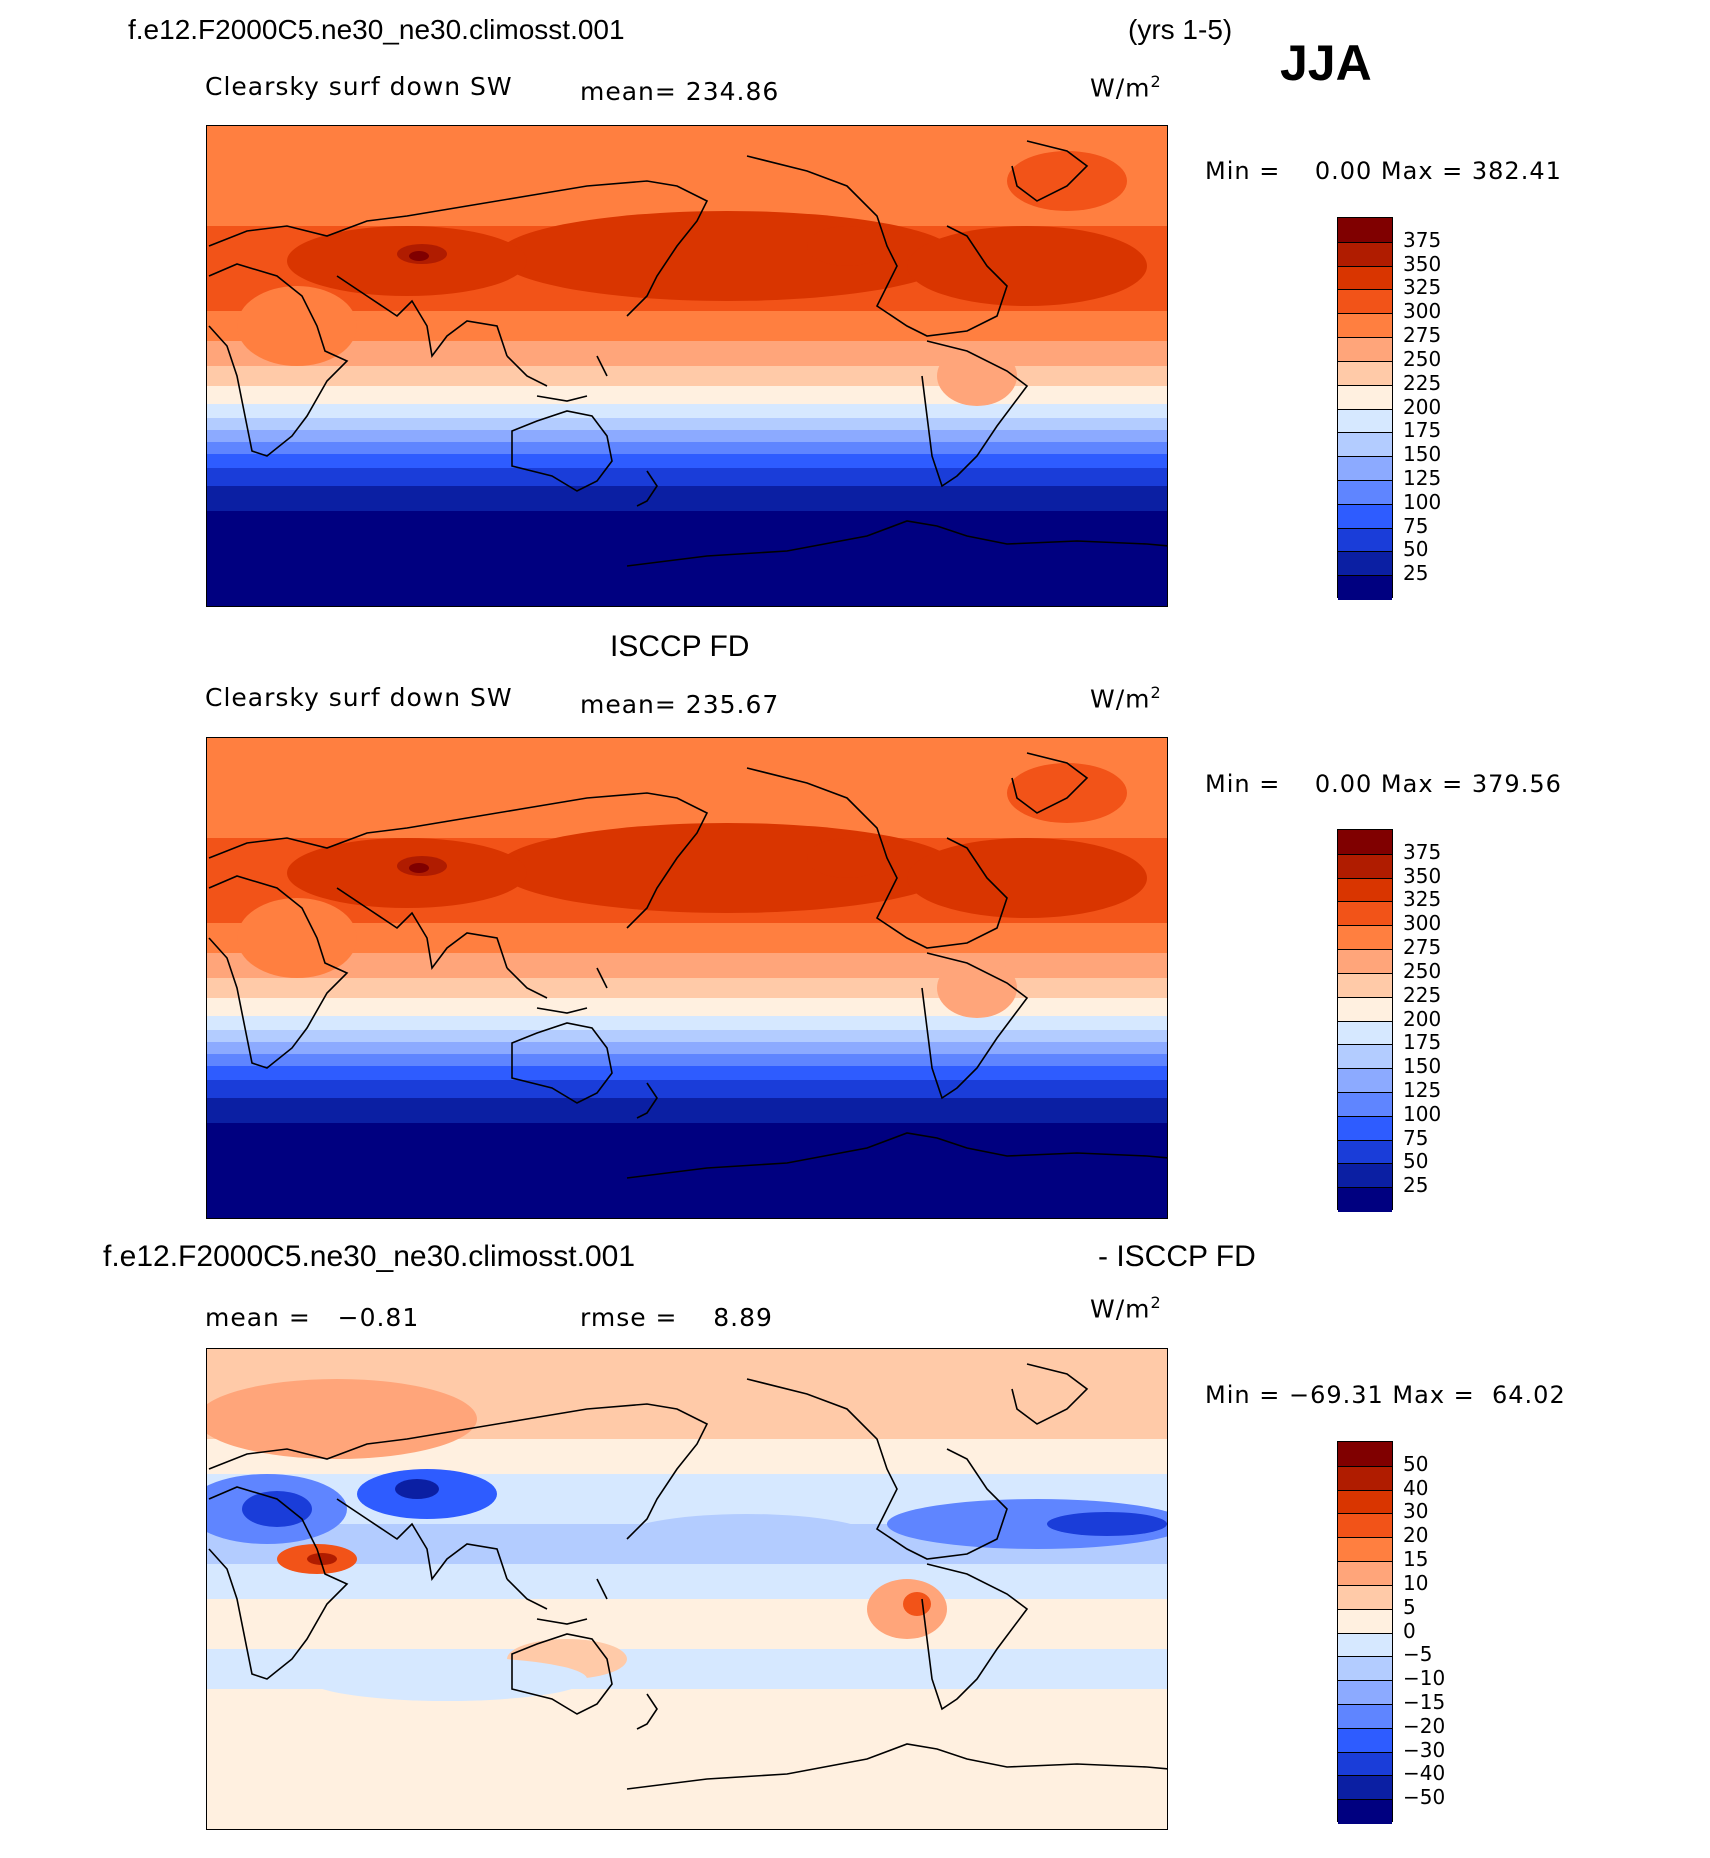 The height and width of the screenshot is (1858, 1710). Describe the element at coordinates (1424, 1773) in the screenshot. I see `colorbar-tick-label: −40` at that location.